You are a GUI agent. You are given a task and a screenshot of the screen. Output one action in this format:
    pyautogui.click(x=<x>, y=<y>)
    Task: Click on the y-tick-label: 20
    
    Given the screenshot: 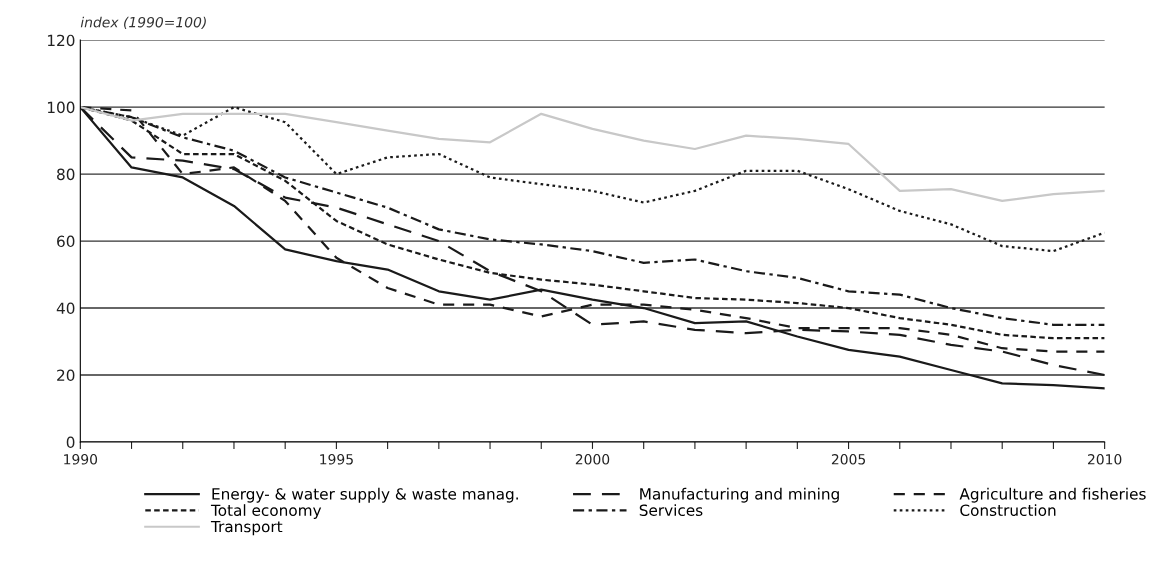 What is the action you would take?
    pyautogui.click(x=66, y=375)
    